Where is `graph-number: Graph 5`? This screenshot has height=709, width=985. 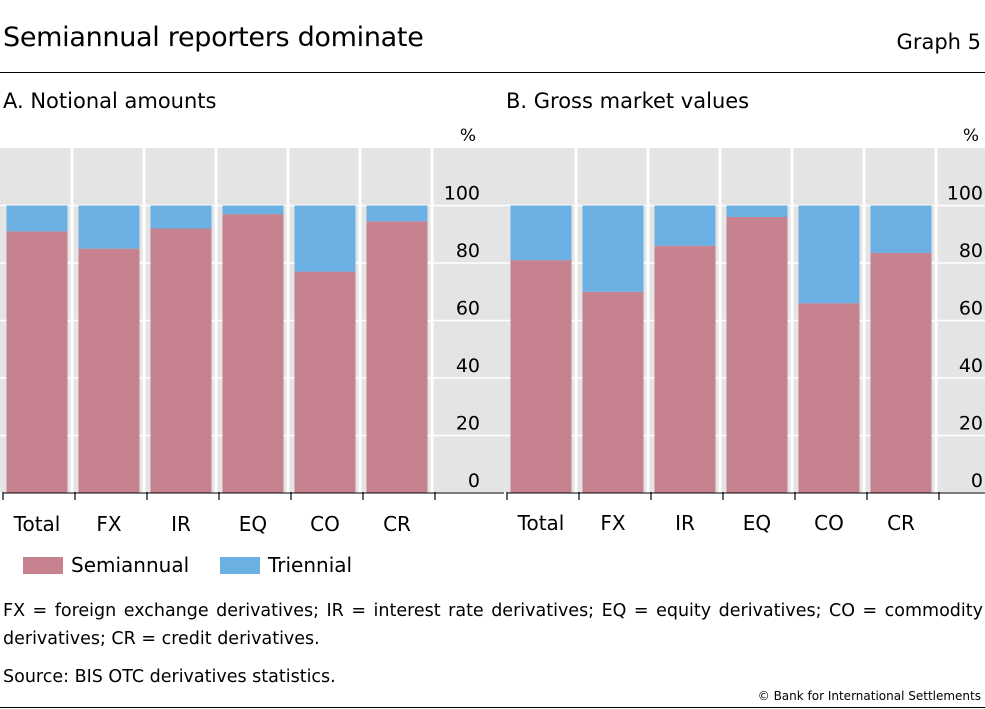 graph-number: Graph 5 is located at coordinates (938, 42).